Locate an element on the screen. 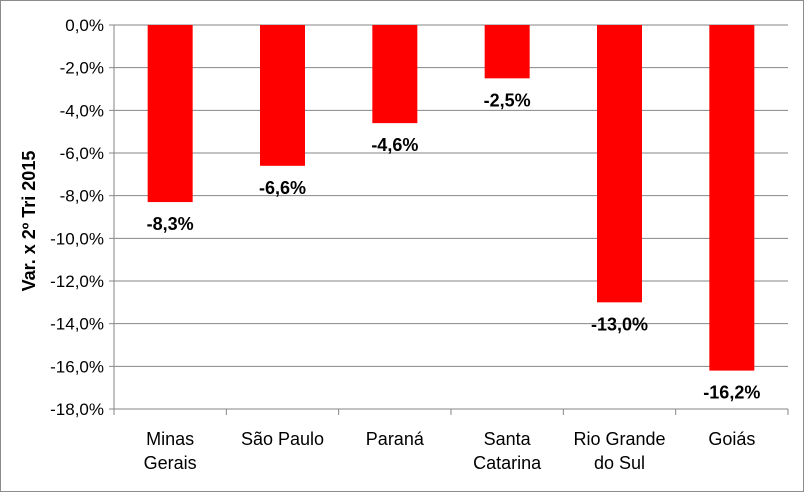 The image size is (804, 493). y-axis-title: Var. x 2º Tri 2015 is located at coordinates (29, 221).